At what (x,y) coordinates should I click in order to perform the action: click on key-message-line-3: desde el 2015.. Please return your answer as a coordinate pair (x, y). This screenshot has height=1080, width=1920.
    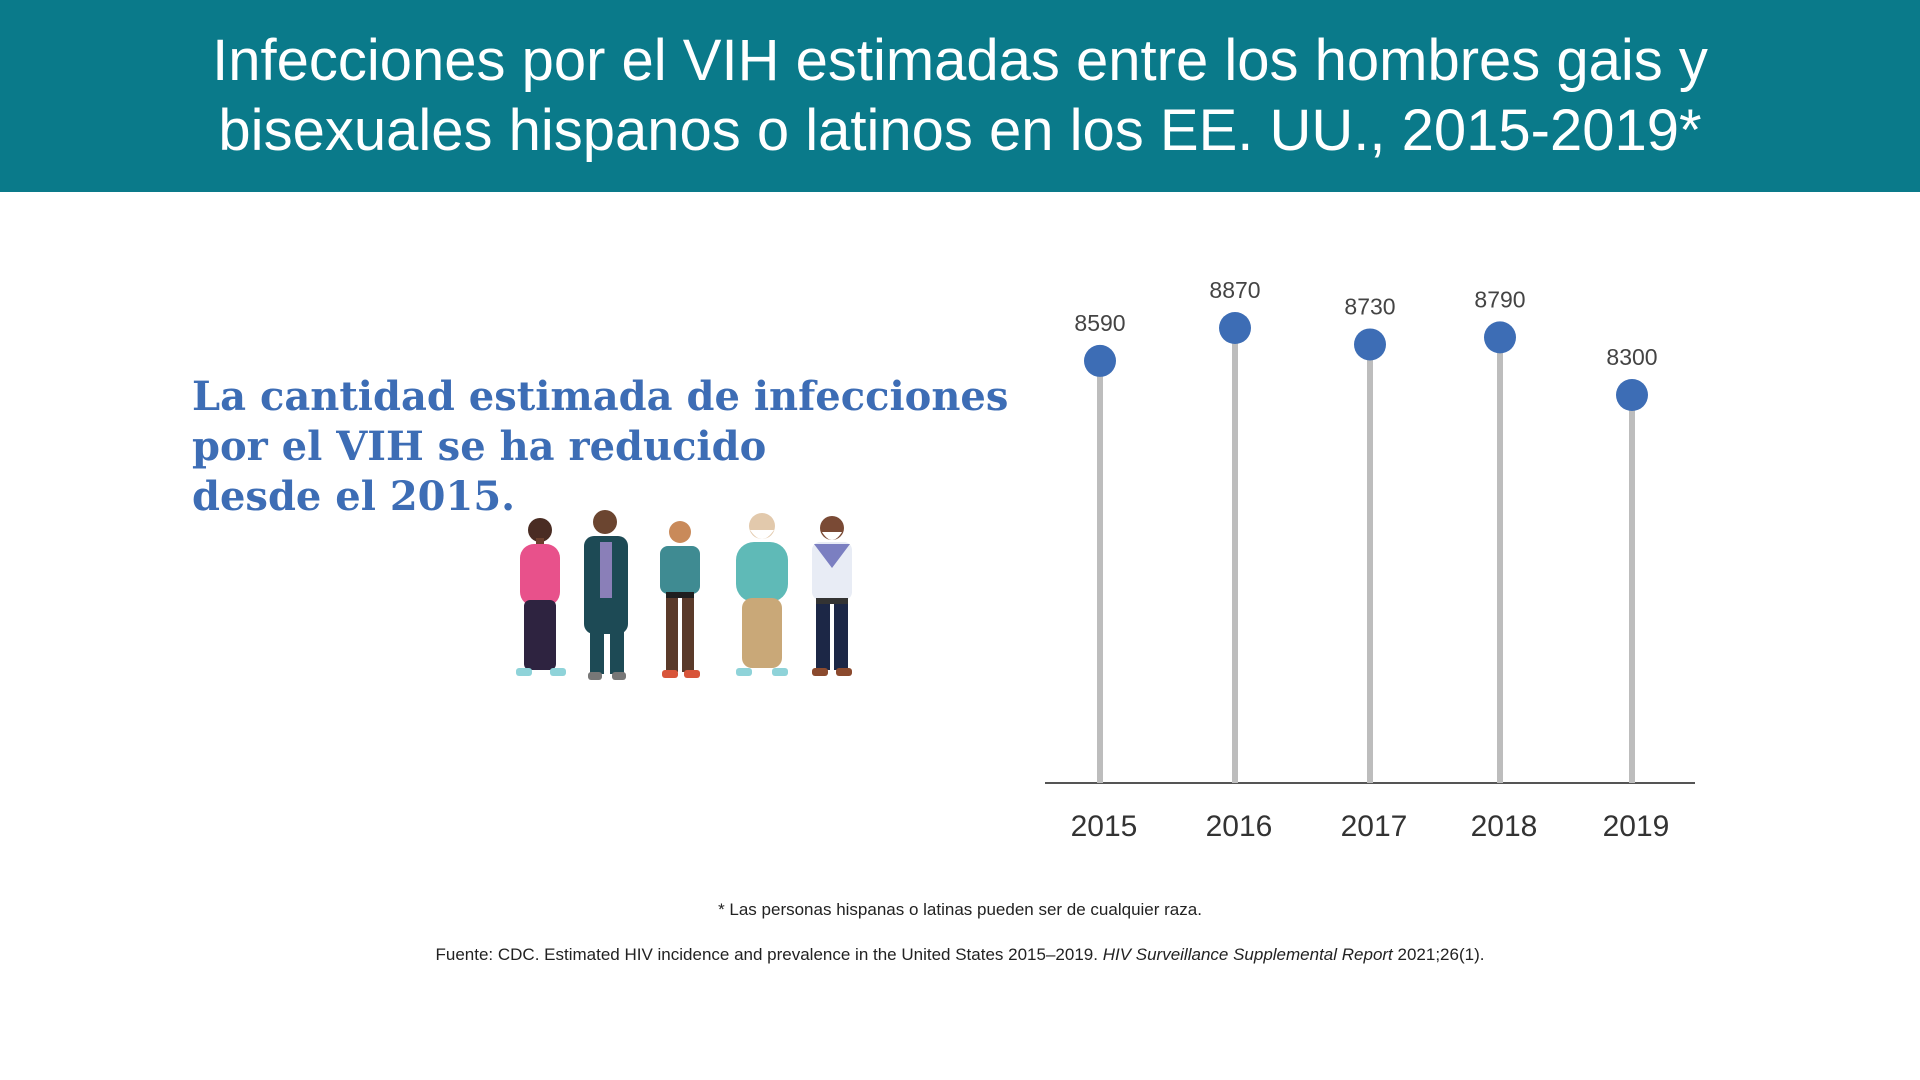
    Looking at the image, I should click on (354, 496).